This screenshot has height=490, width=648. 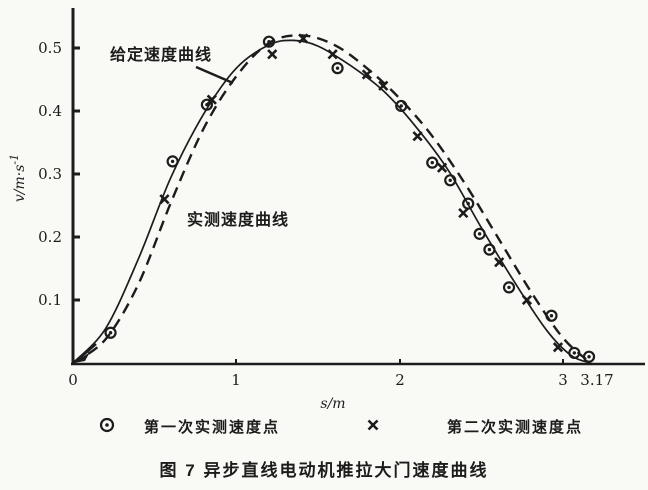 I want to click on legend-item-second-run, so click(x=373, y=425).